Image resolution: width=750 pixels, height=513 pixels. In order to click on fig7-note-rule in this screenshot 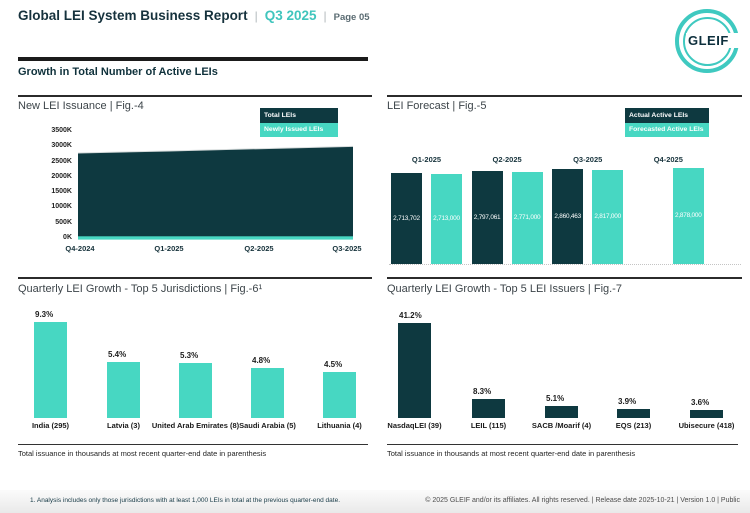, I will do `click(562, 444)`.